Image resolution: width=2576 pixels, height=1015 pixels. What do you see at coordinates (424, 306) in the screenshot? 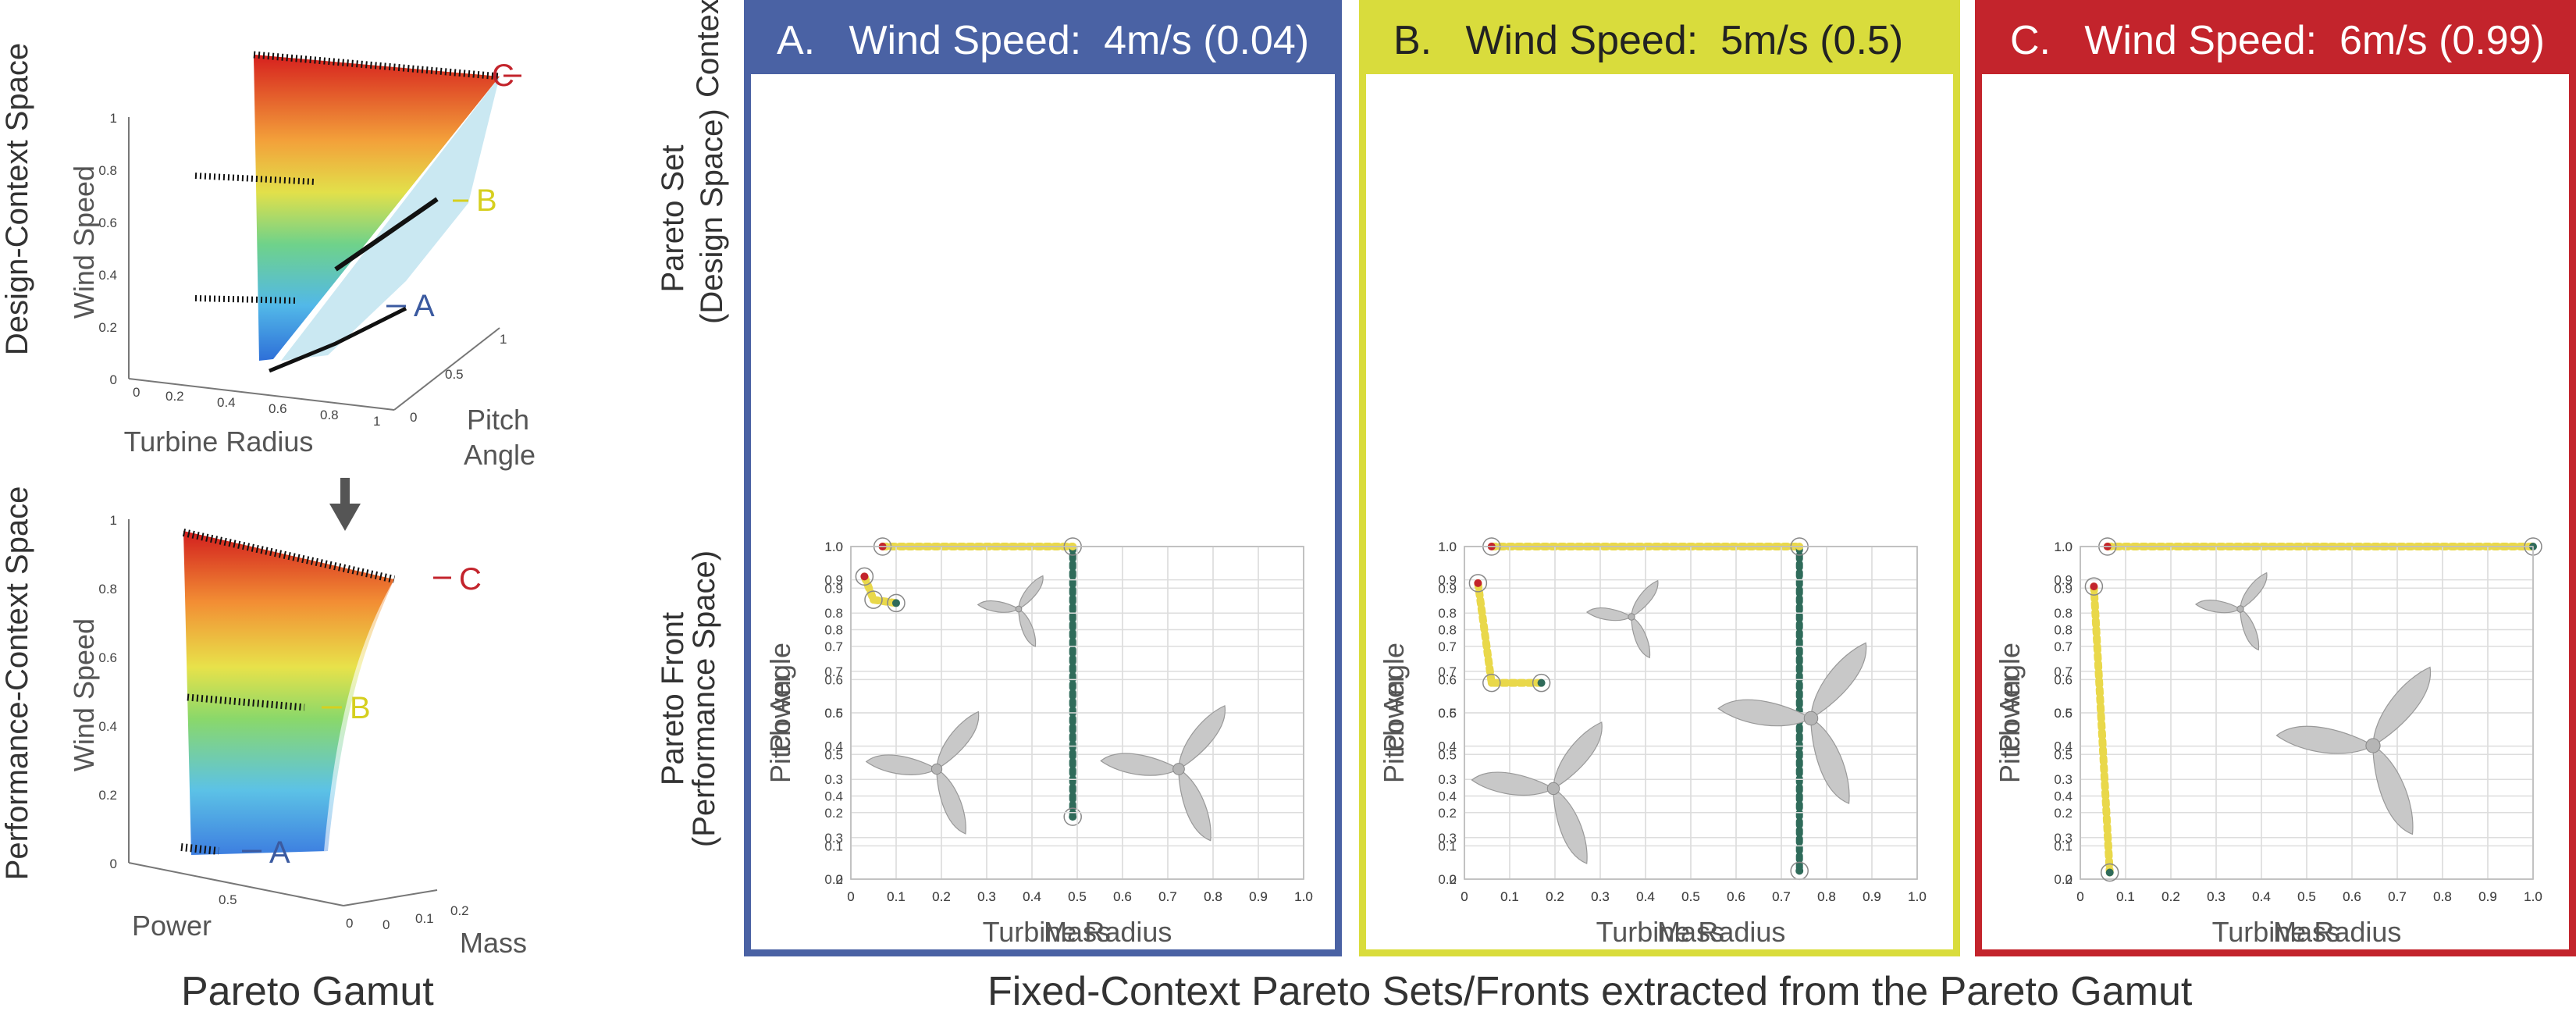
I see `slice-label-a: A` at bounding box center [424, 306].